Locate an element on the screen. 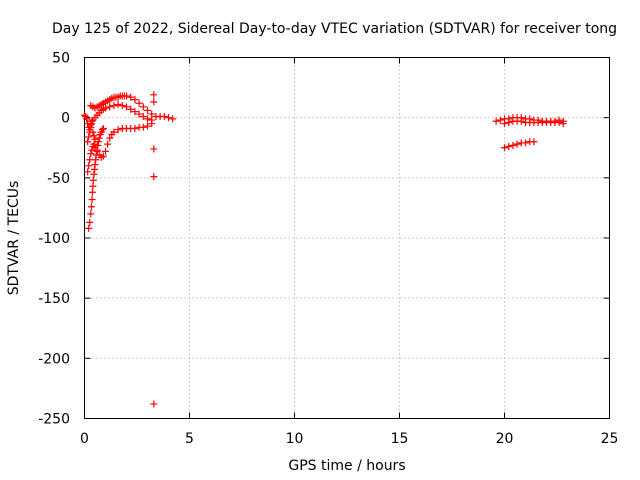  y-tick-label: 0 is located at coordinates (65, 119).